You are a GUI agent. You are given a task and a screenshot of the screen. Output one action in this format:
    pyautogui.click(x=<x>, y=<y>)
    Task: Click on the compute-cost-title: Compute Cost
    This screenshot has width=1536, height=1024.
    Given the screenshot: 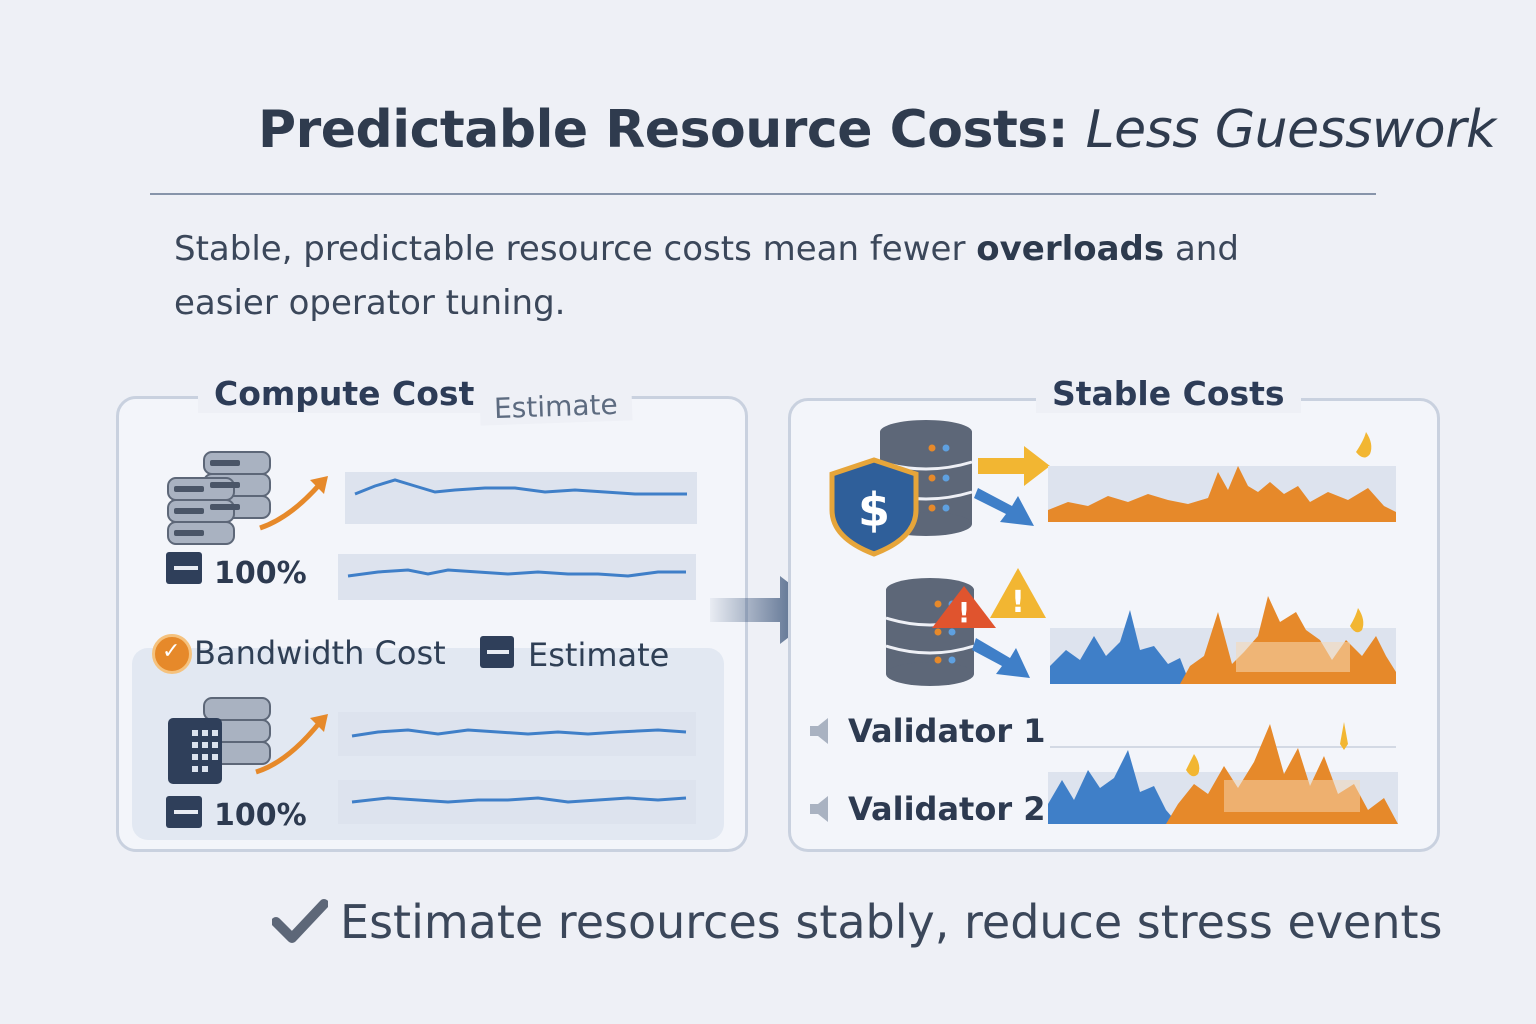 What is the action you would take?
    pyautogui.click(x=344, y=393)
    